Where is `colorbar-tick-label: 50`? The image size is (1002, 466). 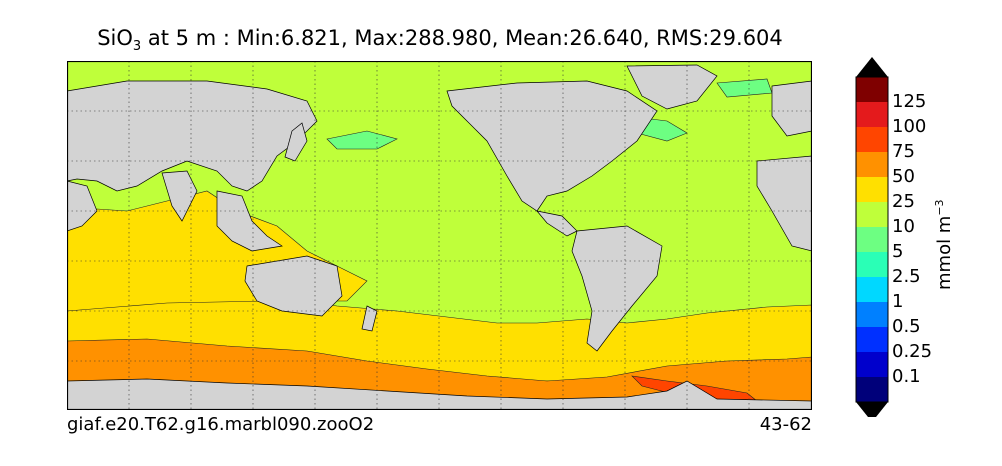 colorbar-tick-label: 50 is located at coordinates (903, 176).